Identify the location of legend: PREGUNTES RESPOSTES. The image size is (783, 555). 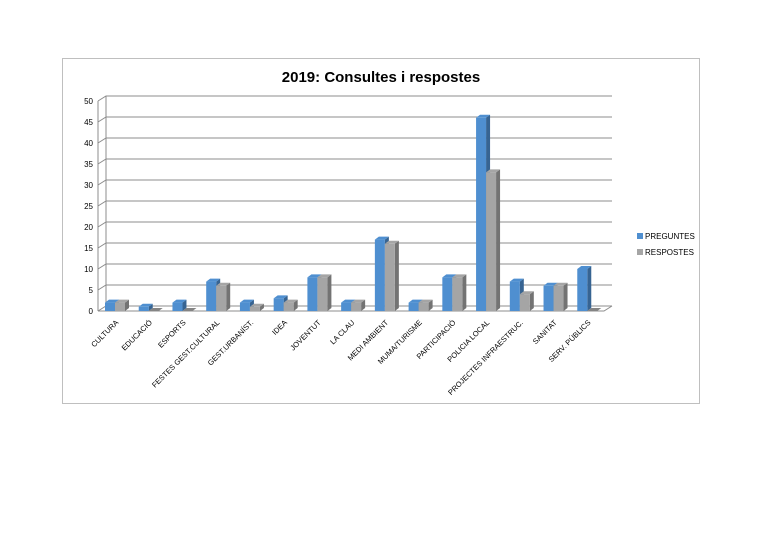
(666, 244).